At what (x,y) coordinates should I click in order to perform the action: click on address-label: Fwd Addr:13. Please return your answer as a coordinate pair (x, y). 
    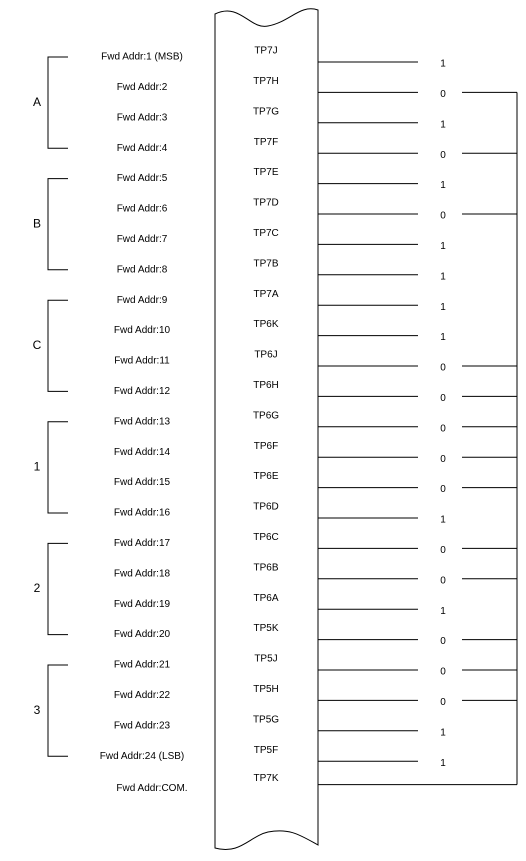
    Looking at the image, I should click on (142, 421).